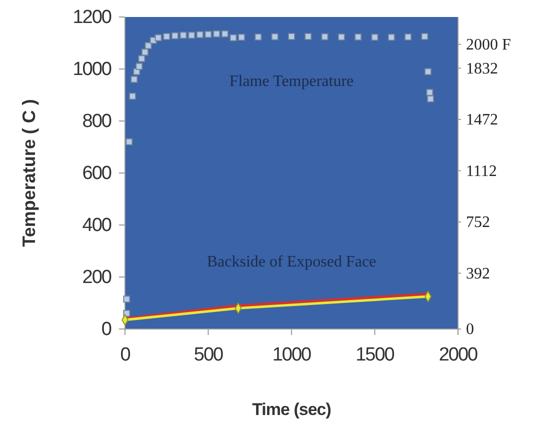  Describe the element at coordinates (291, 409) in the screenshot. I see `x-axis-title: Time (sec)` at that location.